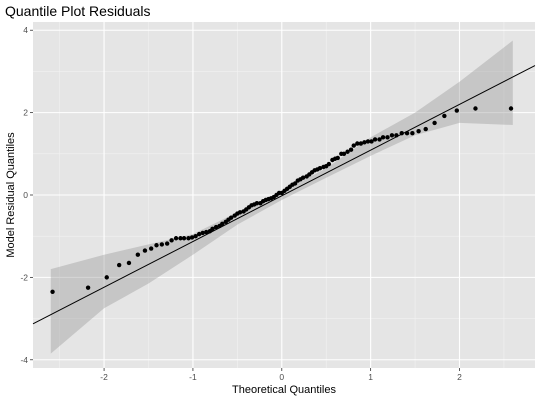  What do you see at coordinates (11, 195) in the screenshot?
I see `y-axis-label: Model Residual Quantiles` at bounding box center [11, 195].